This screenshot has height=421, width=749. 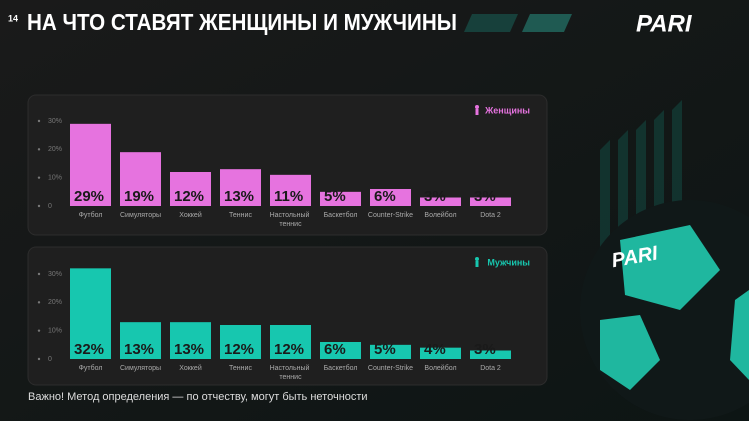 What do you see at coordinates (13, 18) in the screenshot?
I see `page-number: 14` at bounding box center [13, 18].